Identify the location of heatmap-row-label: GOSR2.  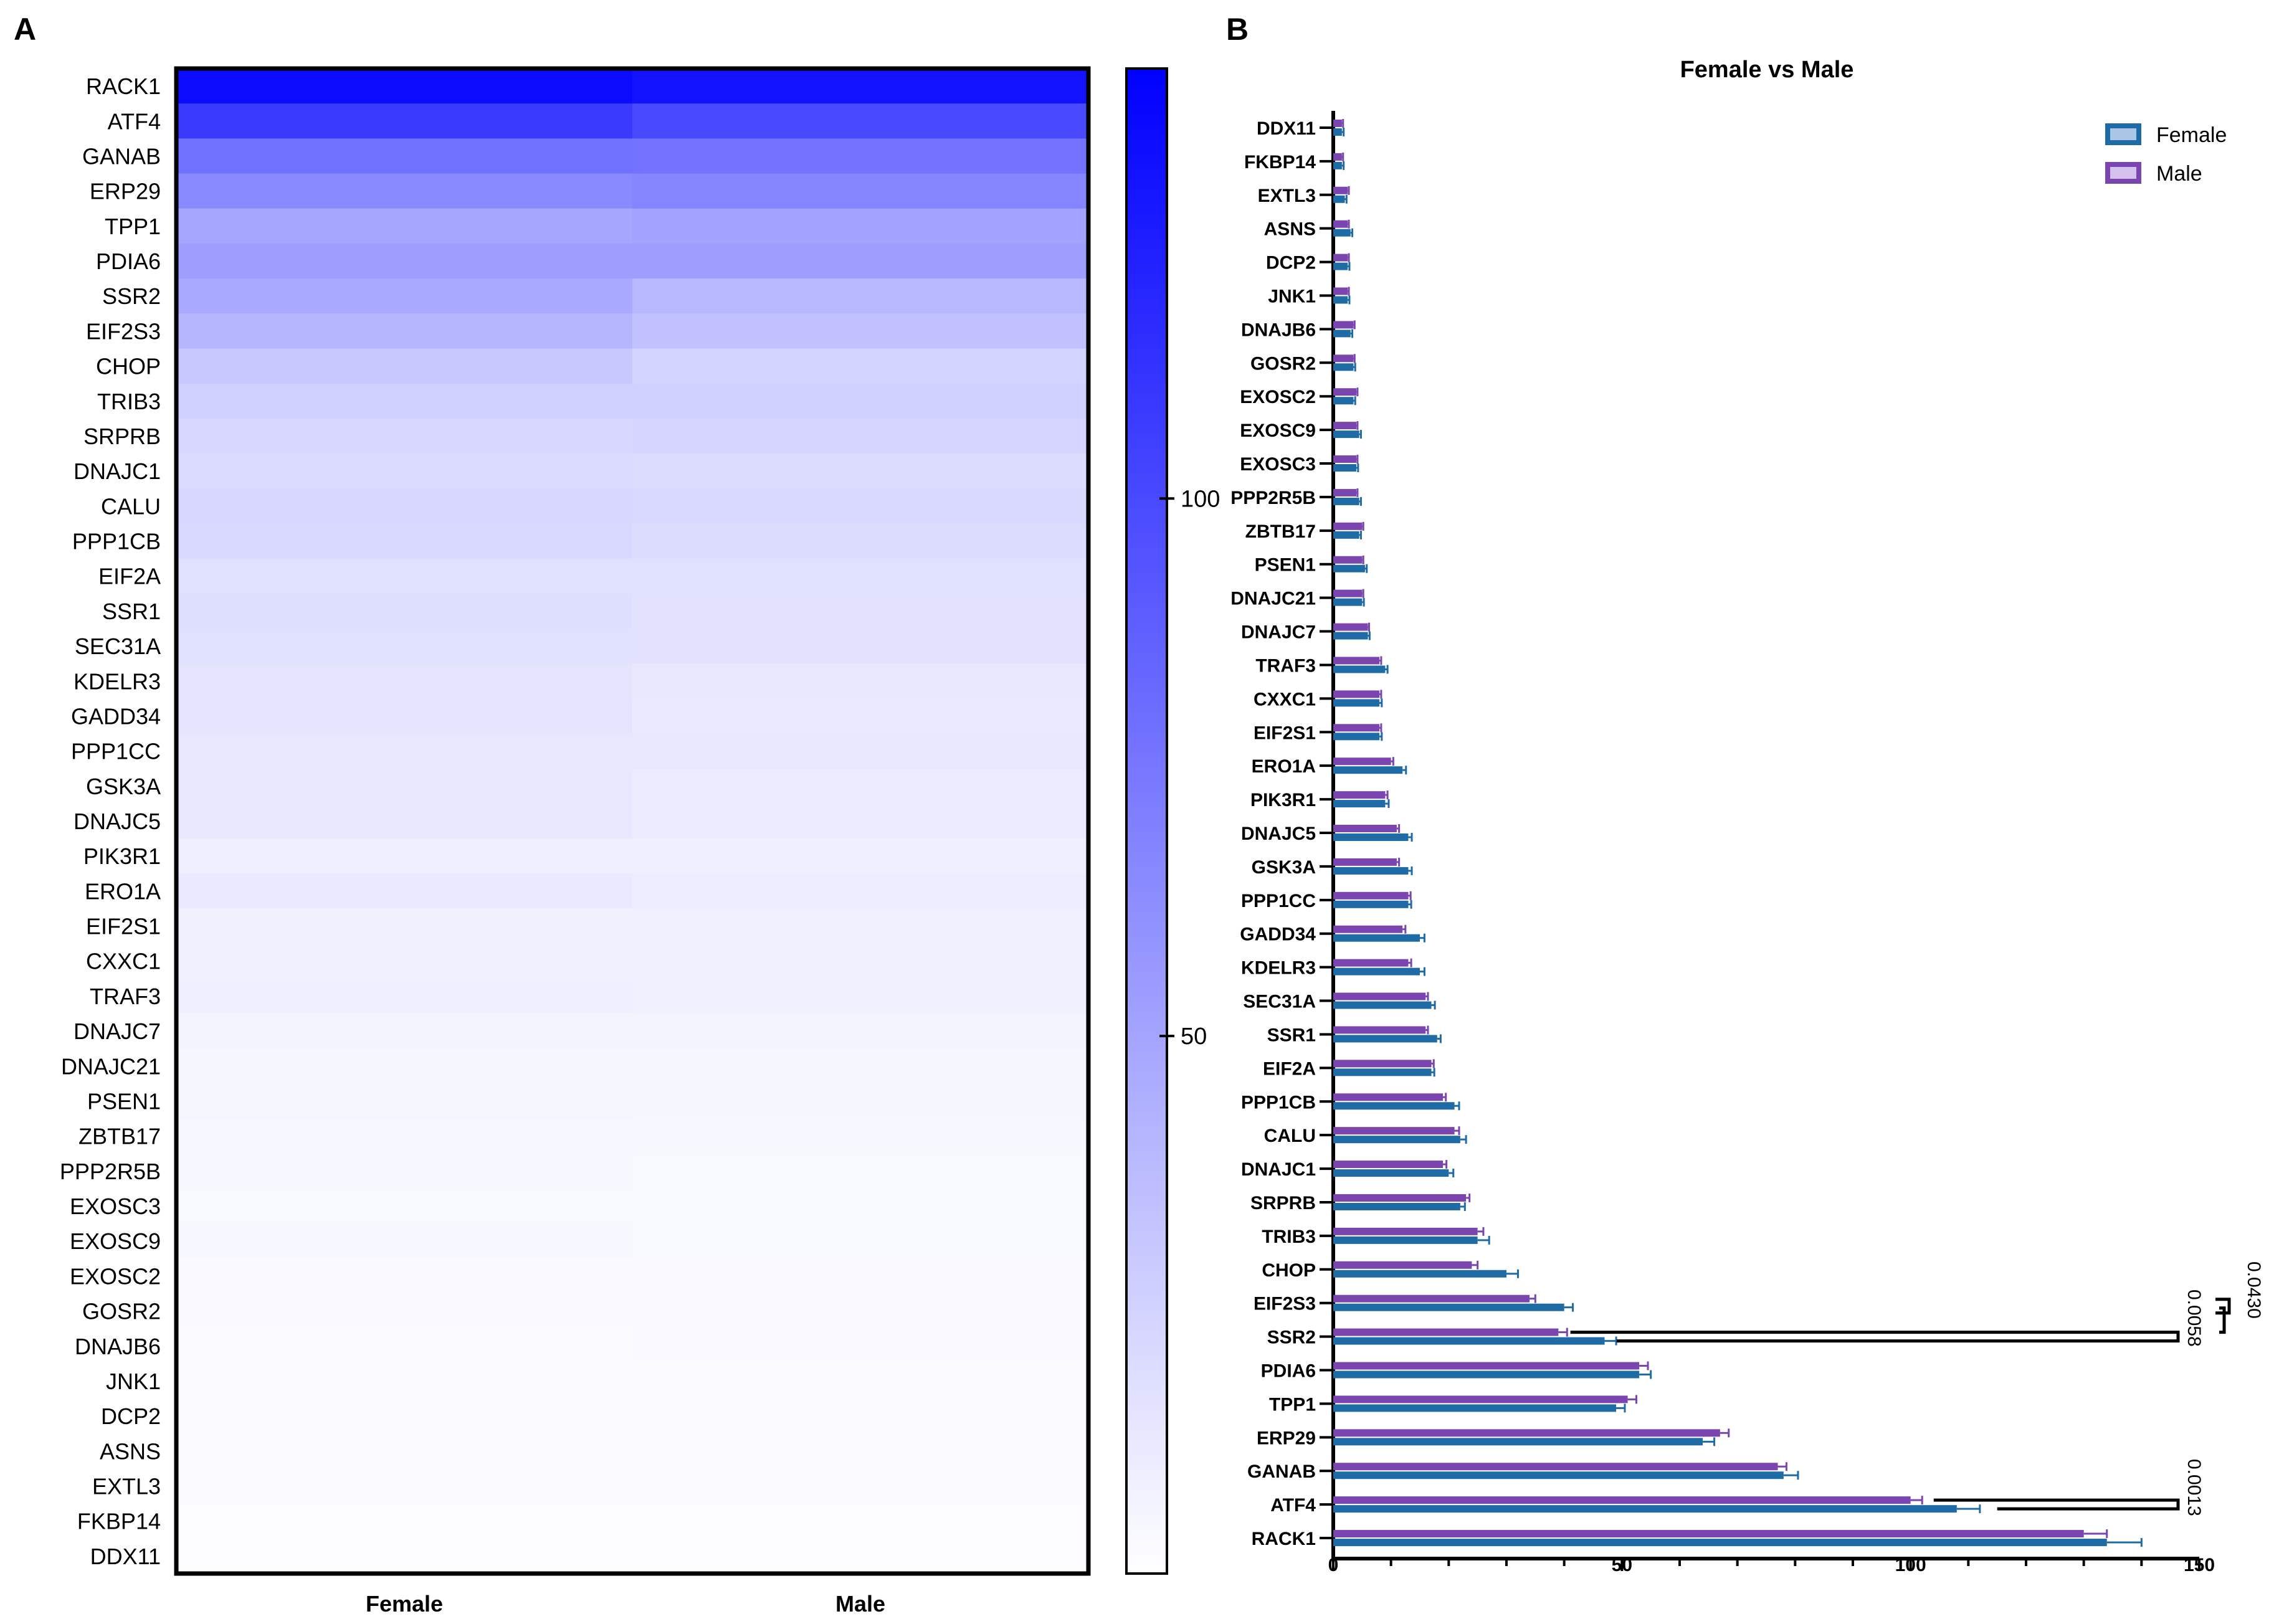
(121, 1312).